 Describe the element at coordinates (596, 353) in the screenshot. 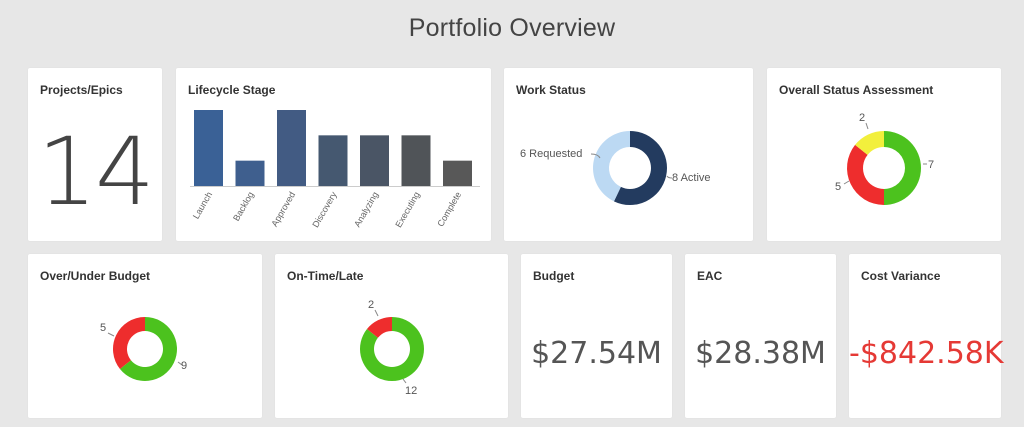

I see `budget-value: $27.54M` at that location.